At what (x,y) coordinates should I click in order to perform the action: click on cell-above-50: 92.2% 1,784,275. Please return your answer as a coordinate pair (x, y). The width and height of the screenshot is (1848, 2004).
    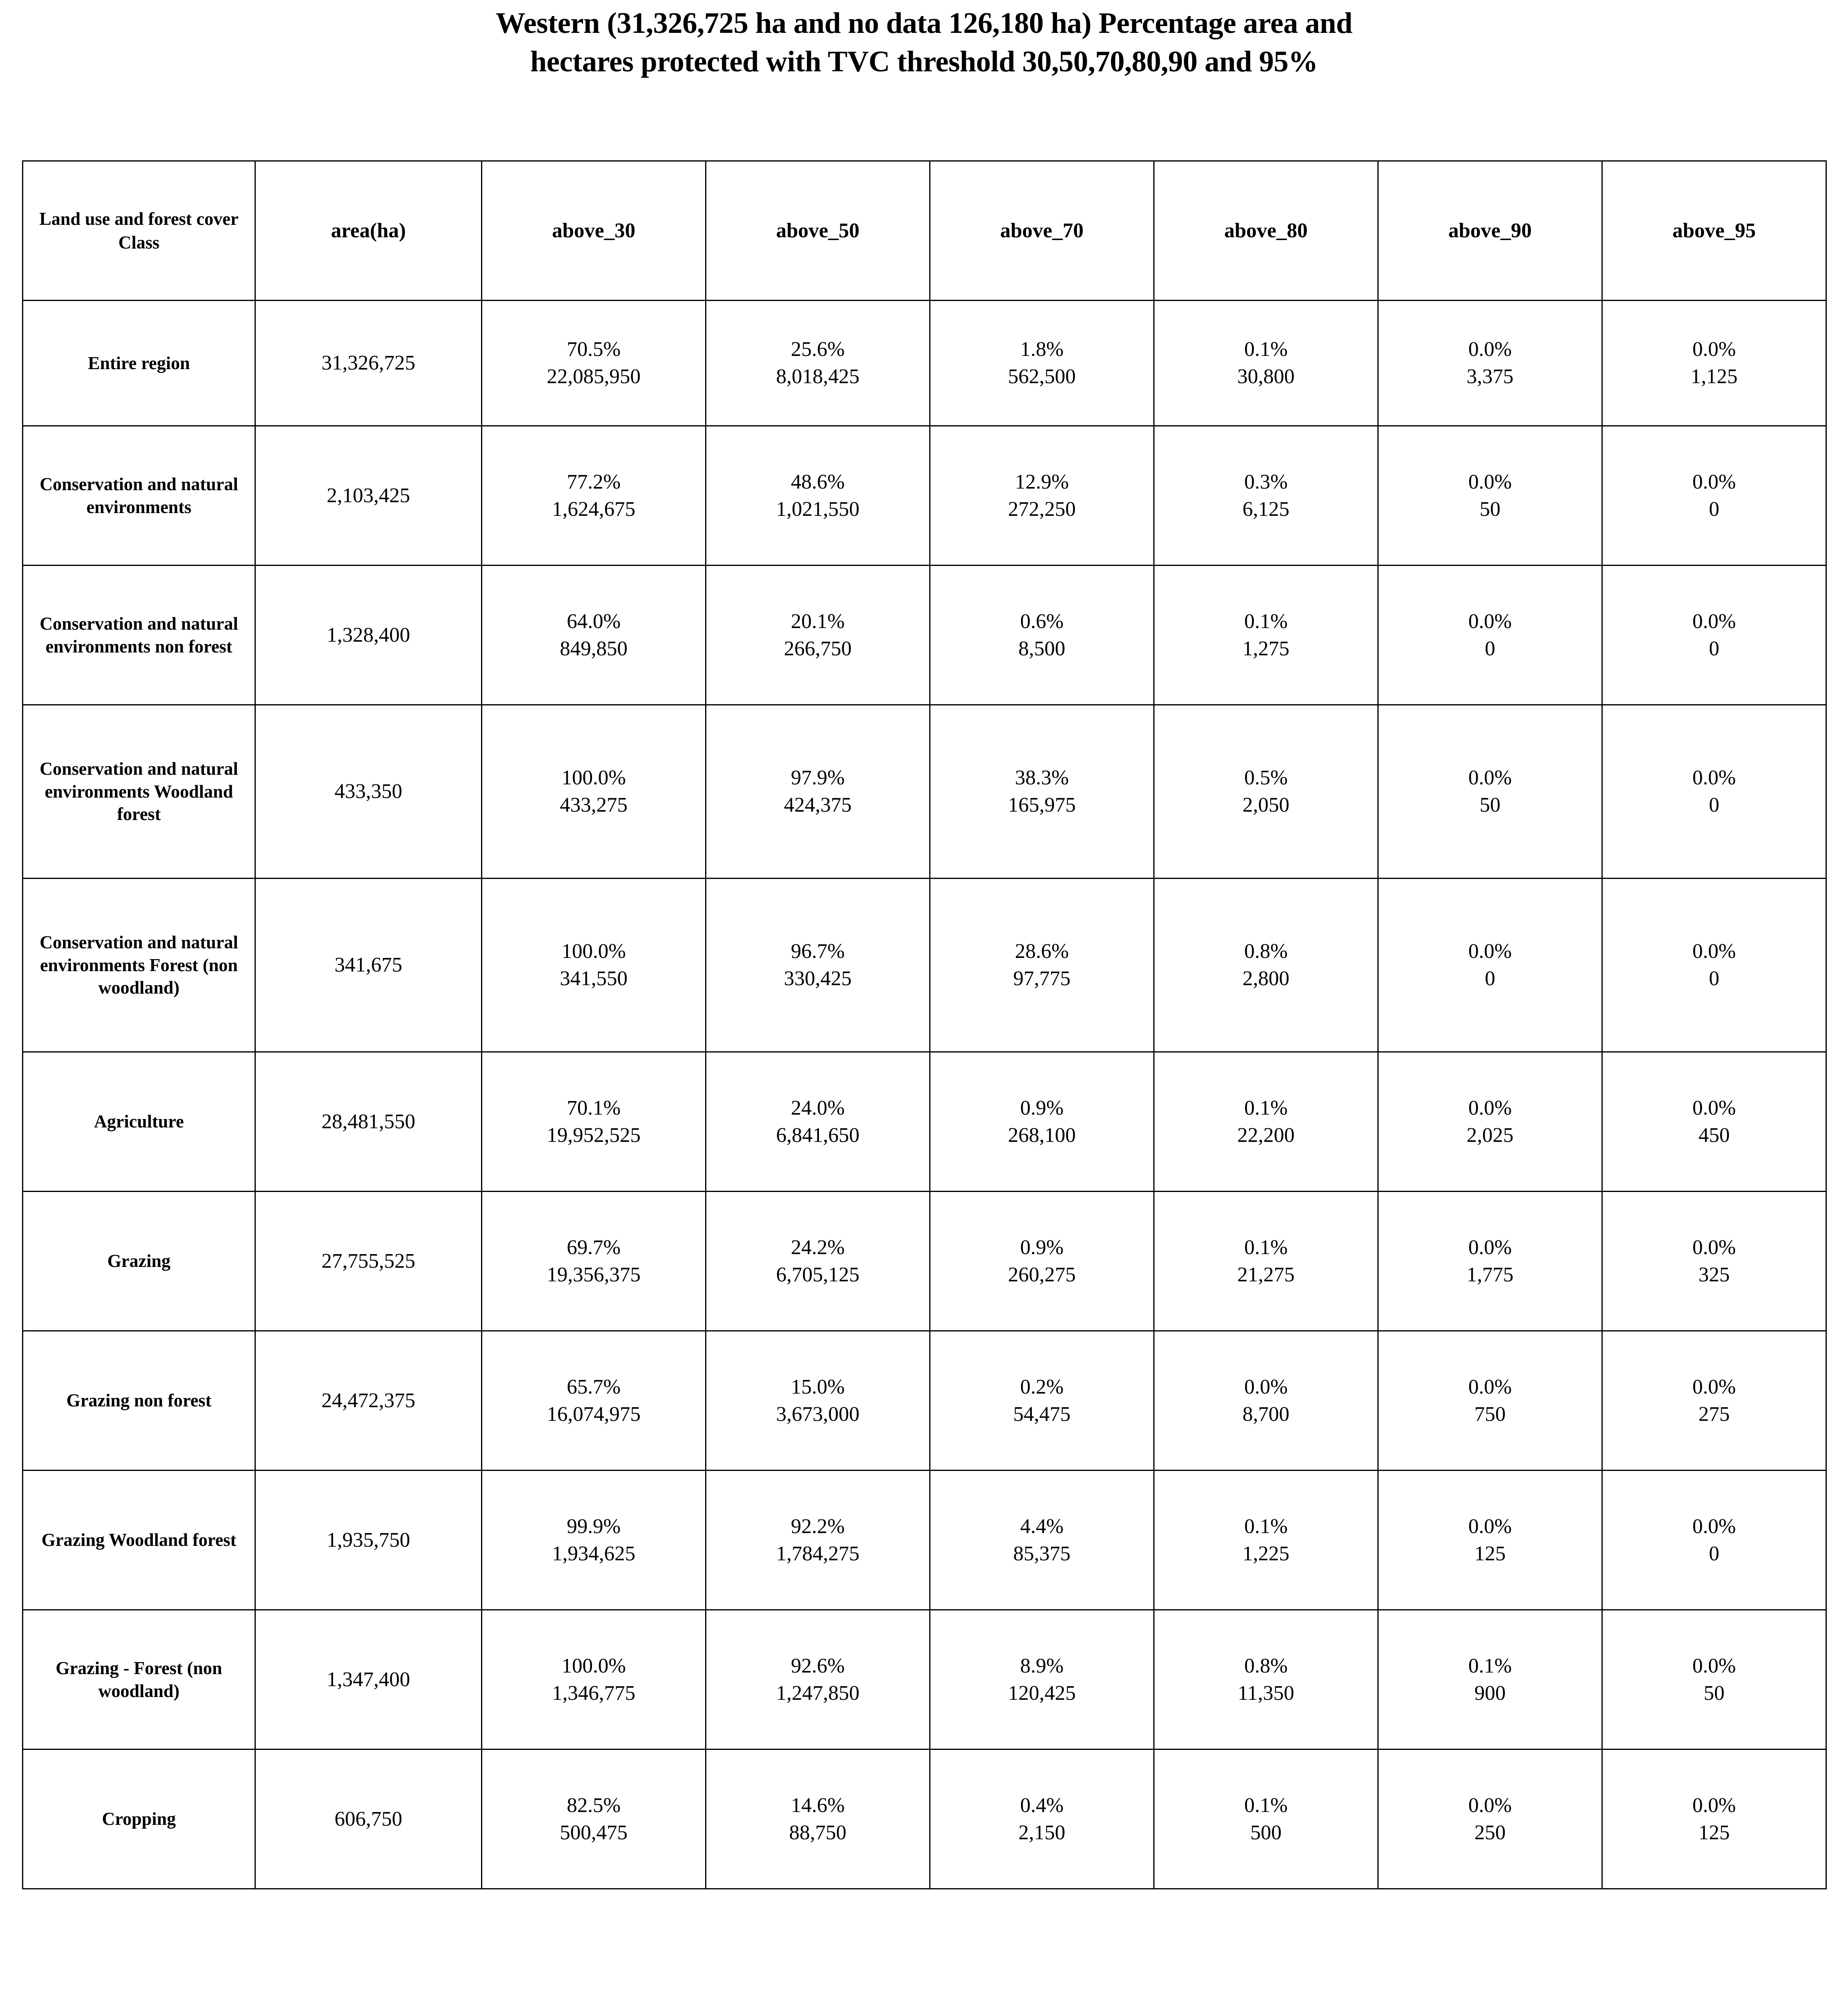
    Looking at the image, I should click on (817, 1540).